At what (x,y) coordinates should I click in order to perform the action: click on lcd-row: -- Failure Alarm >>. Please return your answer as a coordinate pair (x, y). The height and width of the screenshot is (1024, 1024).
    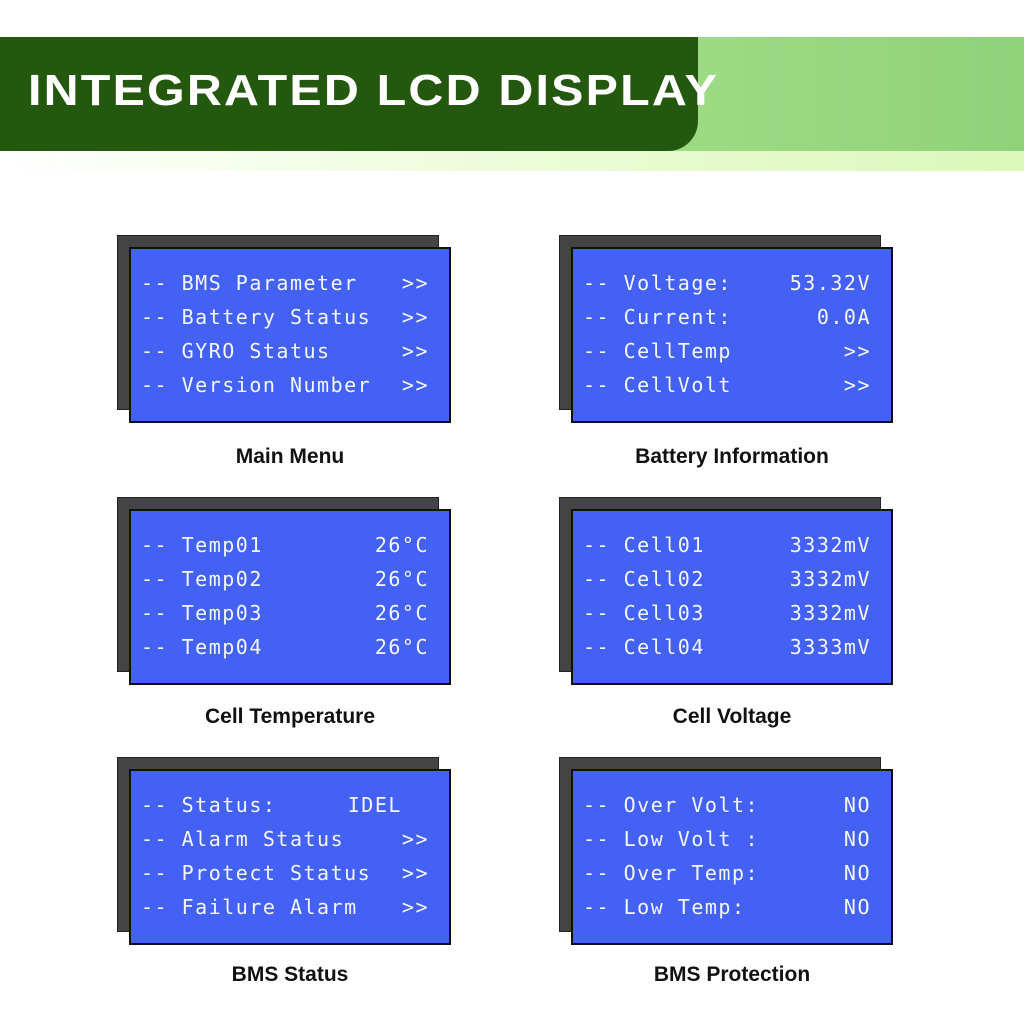
    Looking at the image, I should click on (285, 910).